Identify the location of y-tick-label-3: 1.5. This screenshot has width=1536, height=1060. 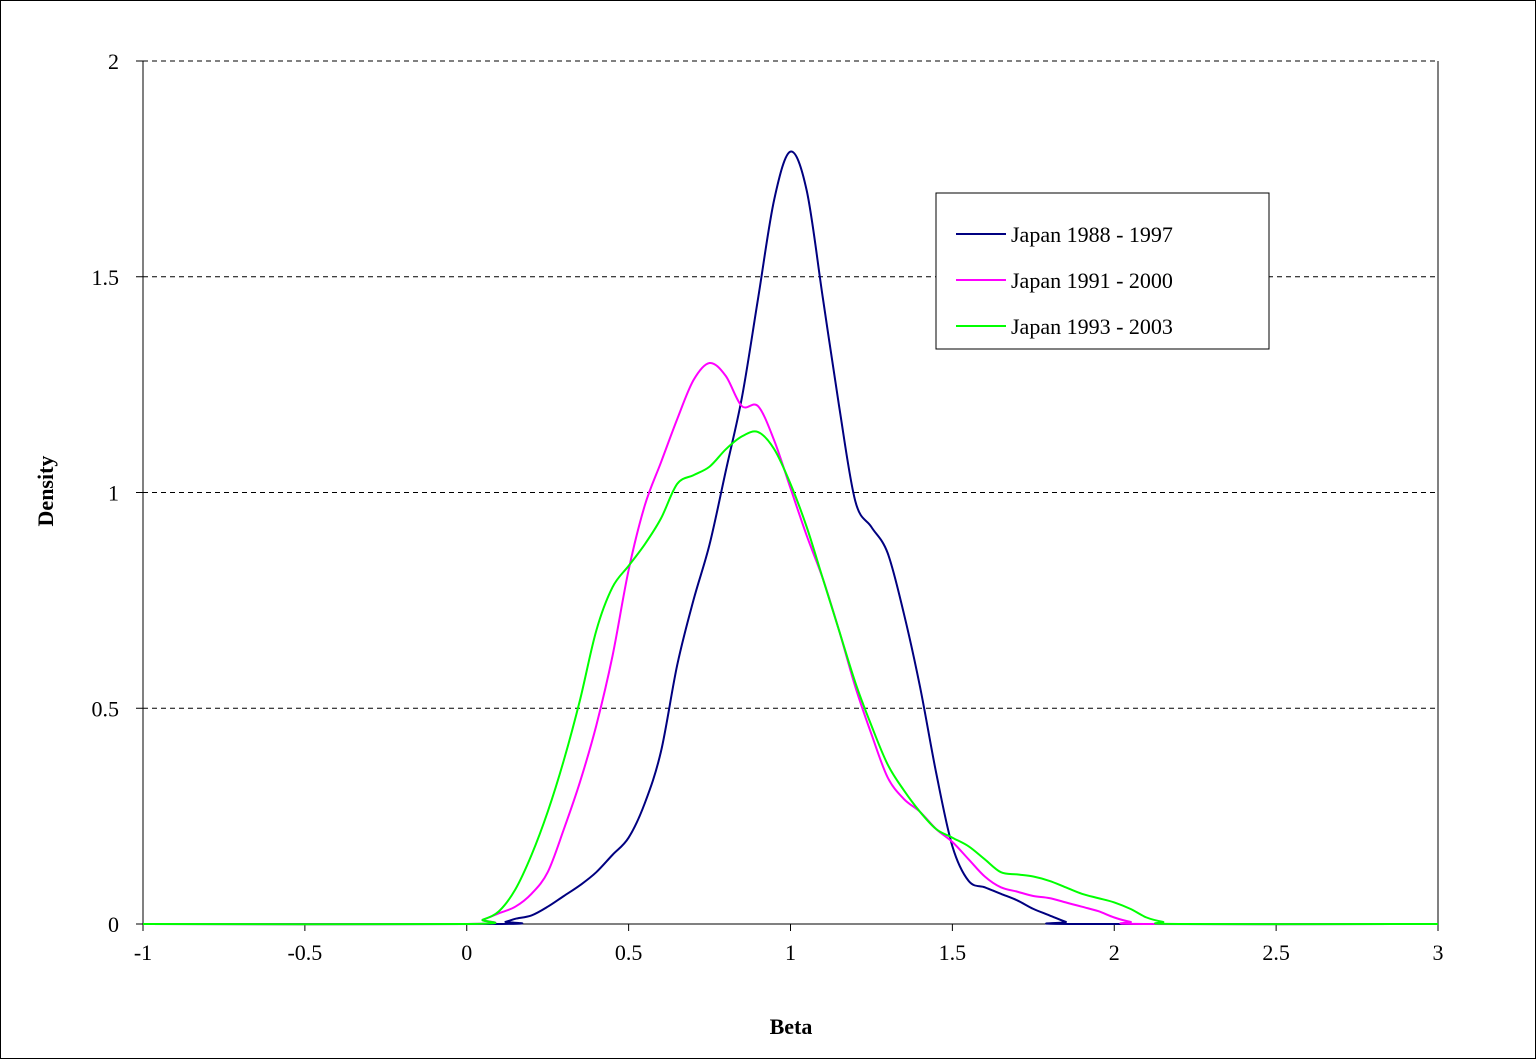
(106, 277).